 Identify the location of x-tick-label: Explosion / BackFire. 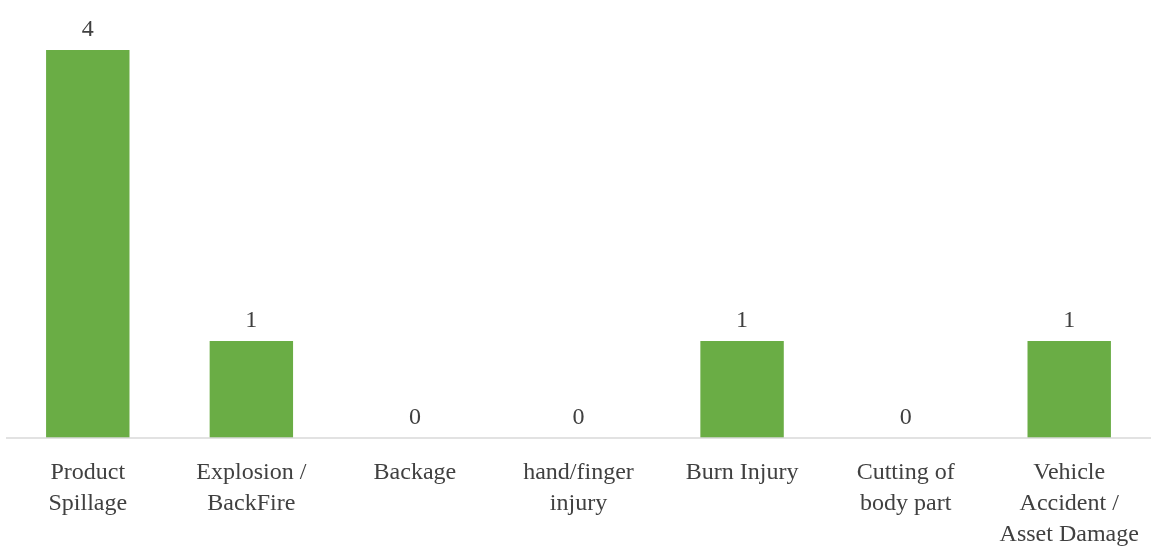
(251, 486).